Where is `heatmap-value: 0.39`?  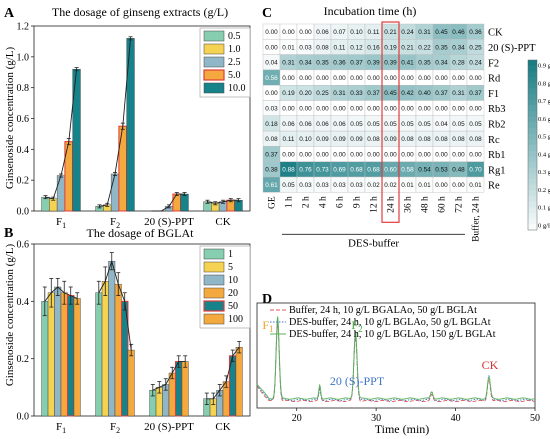 heatmap-value: 0.39 is located at coordinates (390, 63).